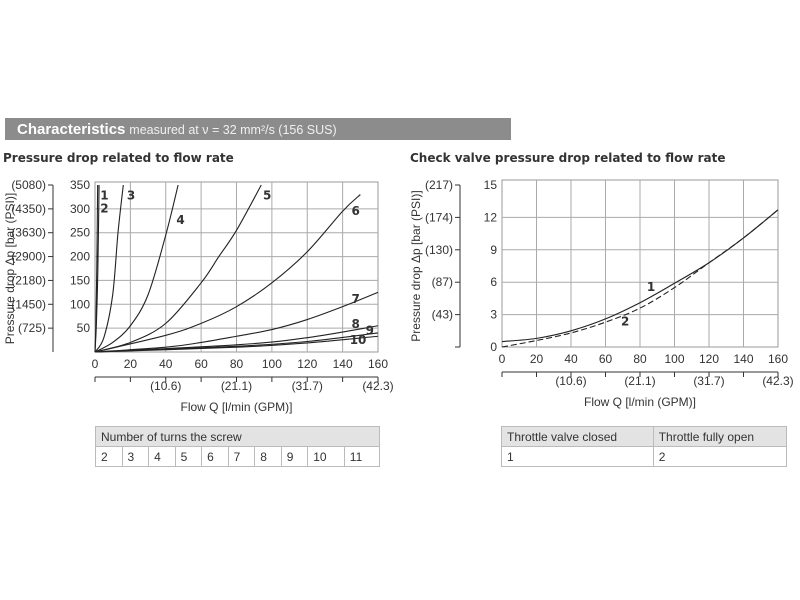  I want to click on y-tick-label: 0, so click(493, 347).